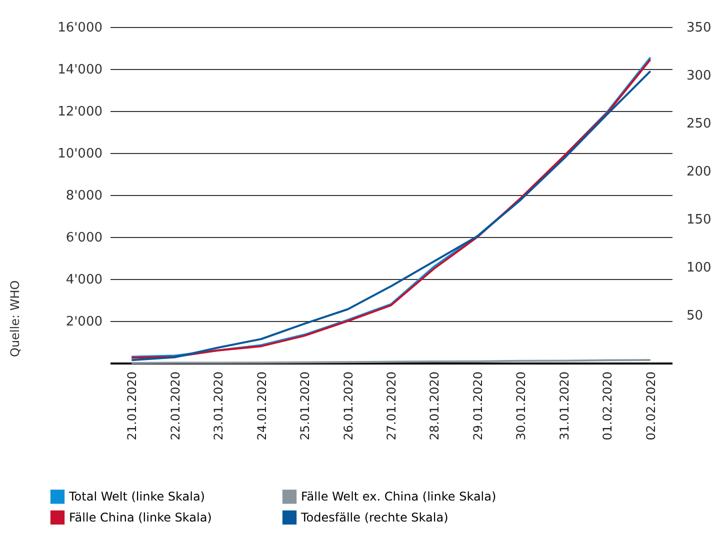  What do you see at coordinates (435, 406) in the screenshot?
I see `x-tick-label: 28.01.2020` at bounding box center [435, 406].